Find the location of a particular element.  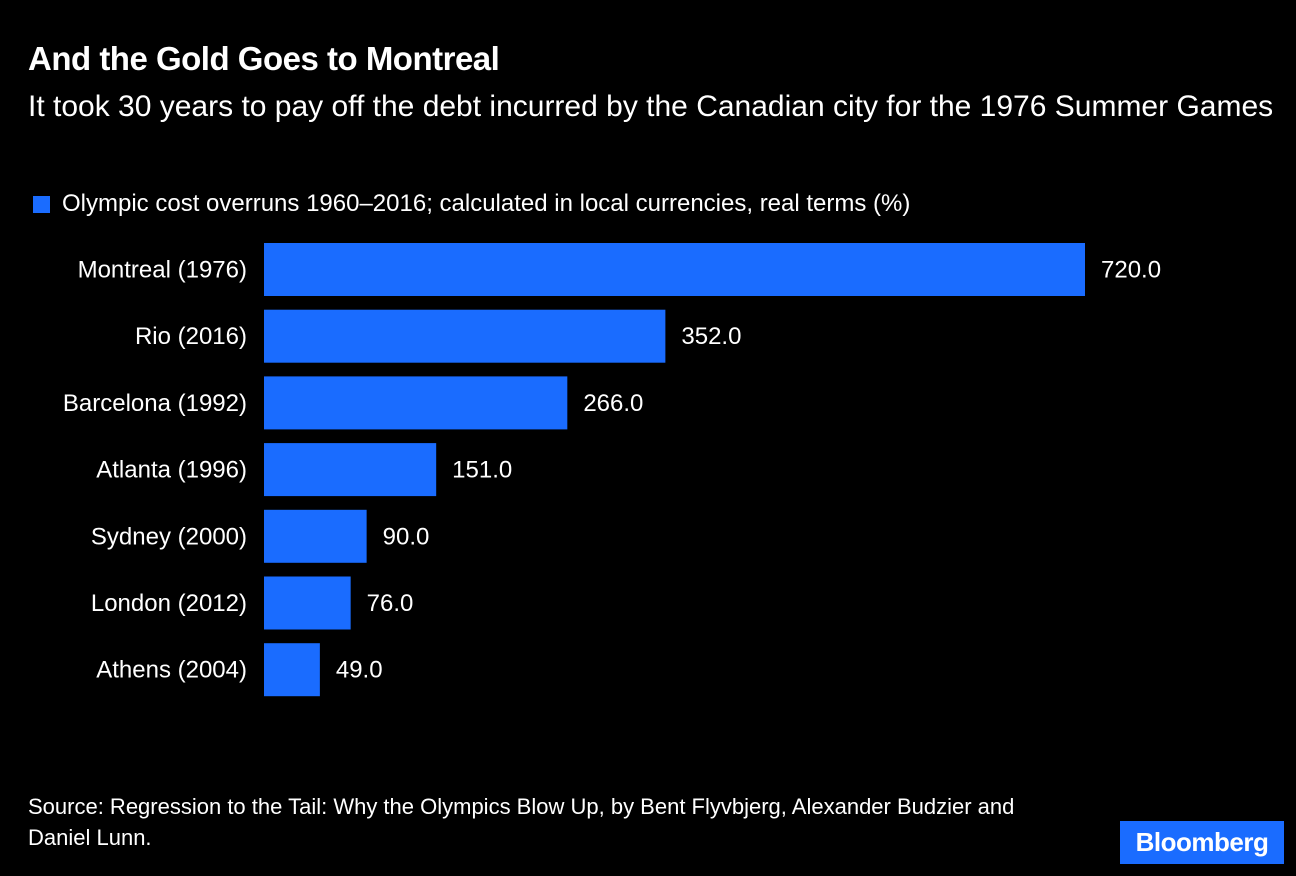

category-label: Atlanta (1996) is located at coordinates (171, 470).